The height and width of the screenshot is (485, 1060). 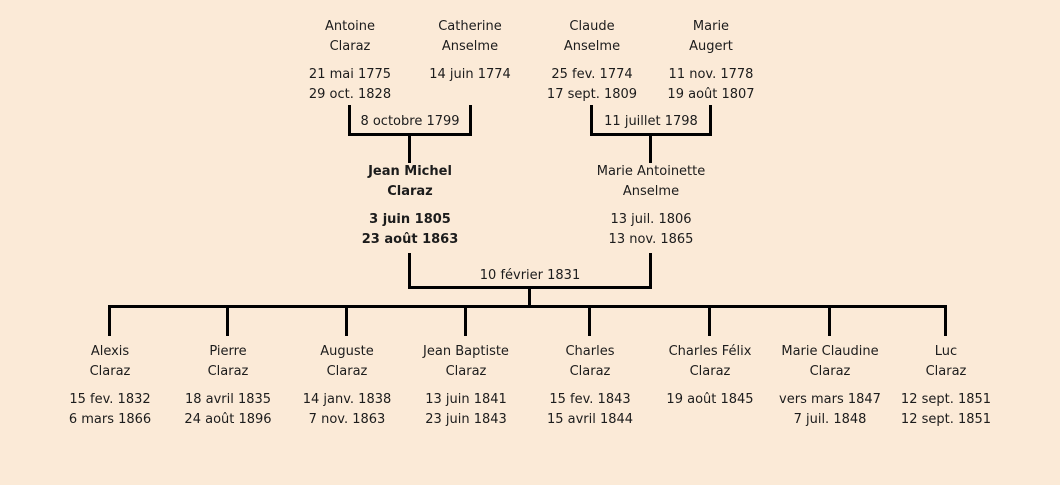 I want to click on person-birth-date: 3 juin 1805, so click(x=410, y=219).